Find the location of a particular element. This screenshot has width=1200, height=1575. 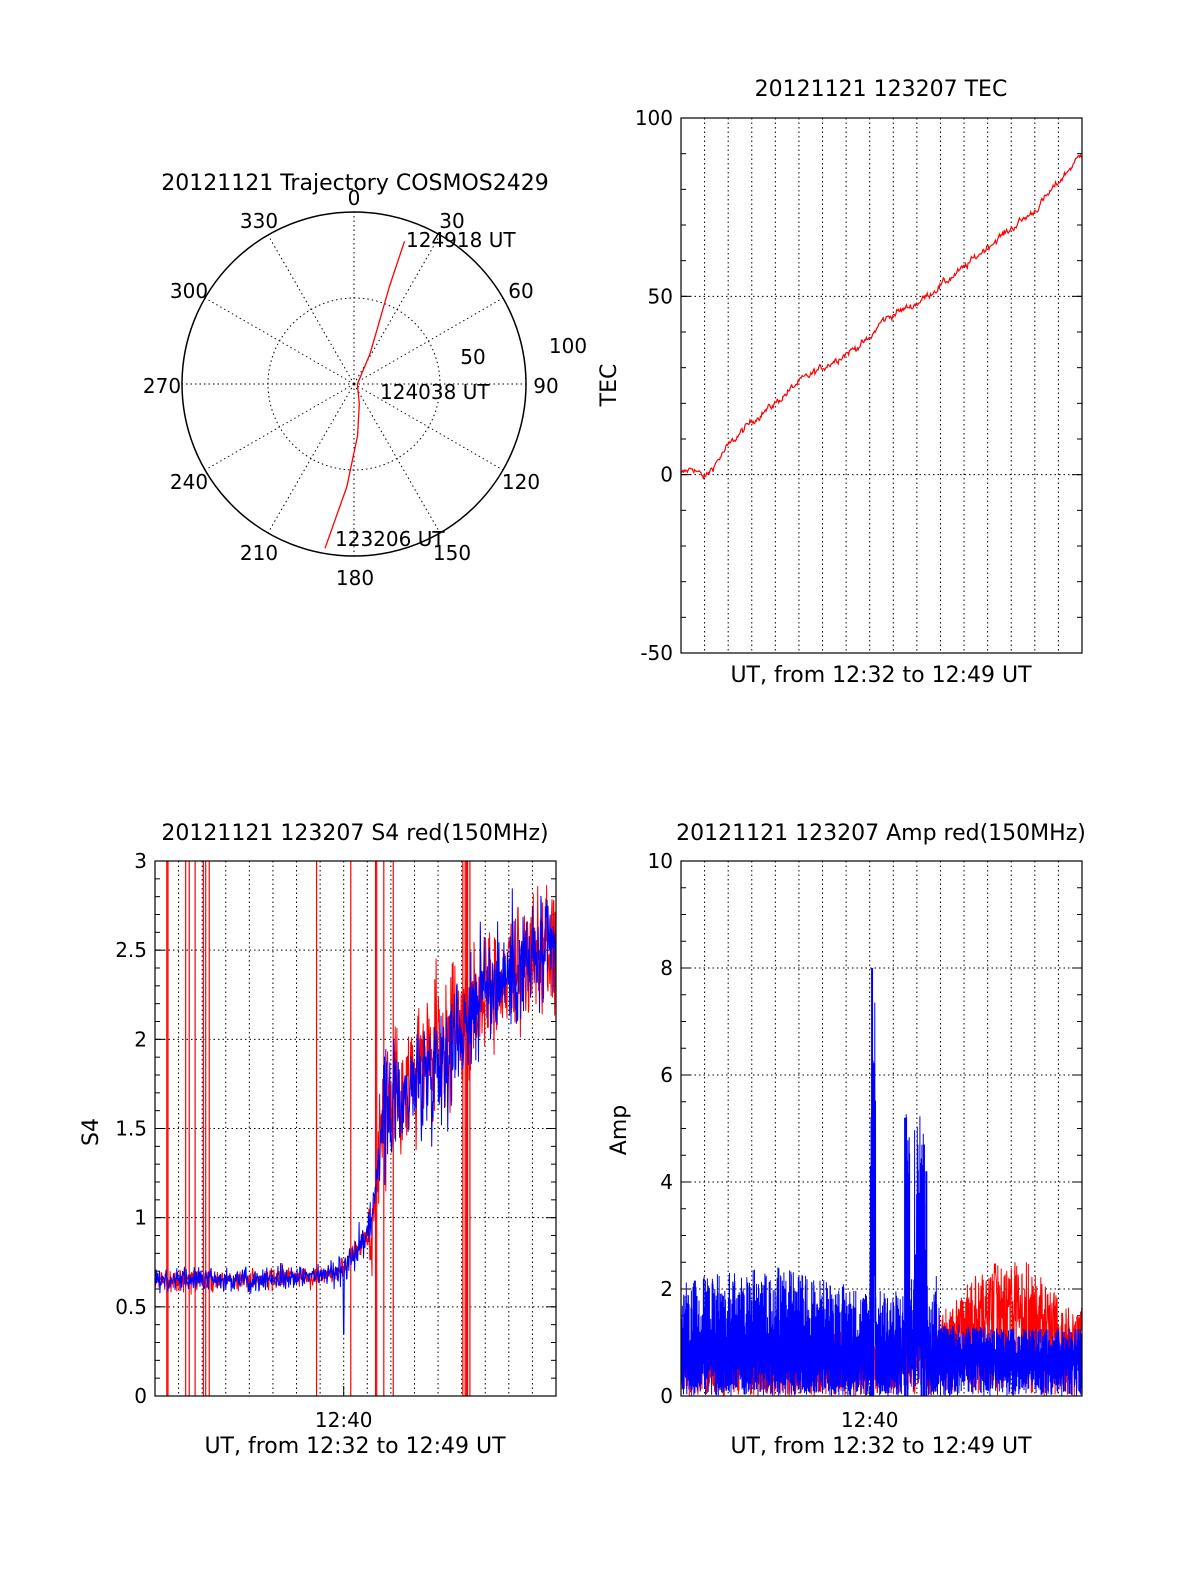

azimuth-label: 150 is located at coordinates (452, 553).